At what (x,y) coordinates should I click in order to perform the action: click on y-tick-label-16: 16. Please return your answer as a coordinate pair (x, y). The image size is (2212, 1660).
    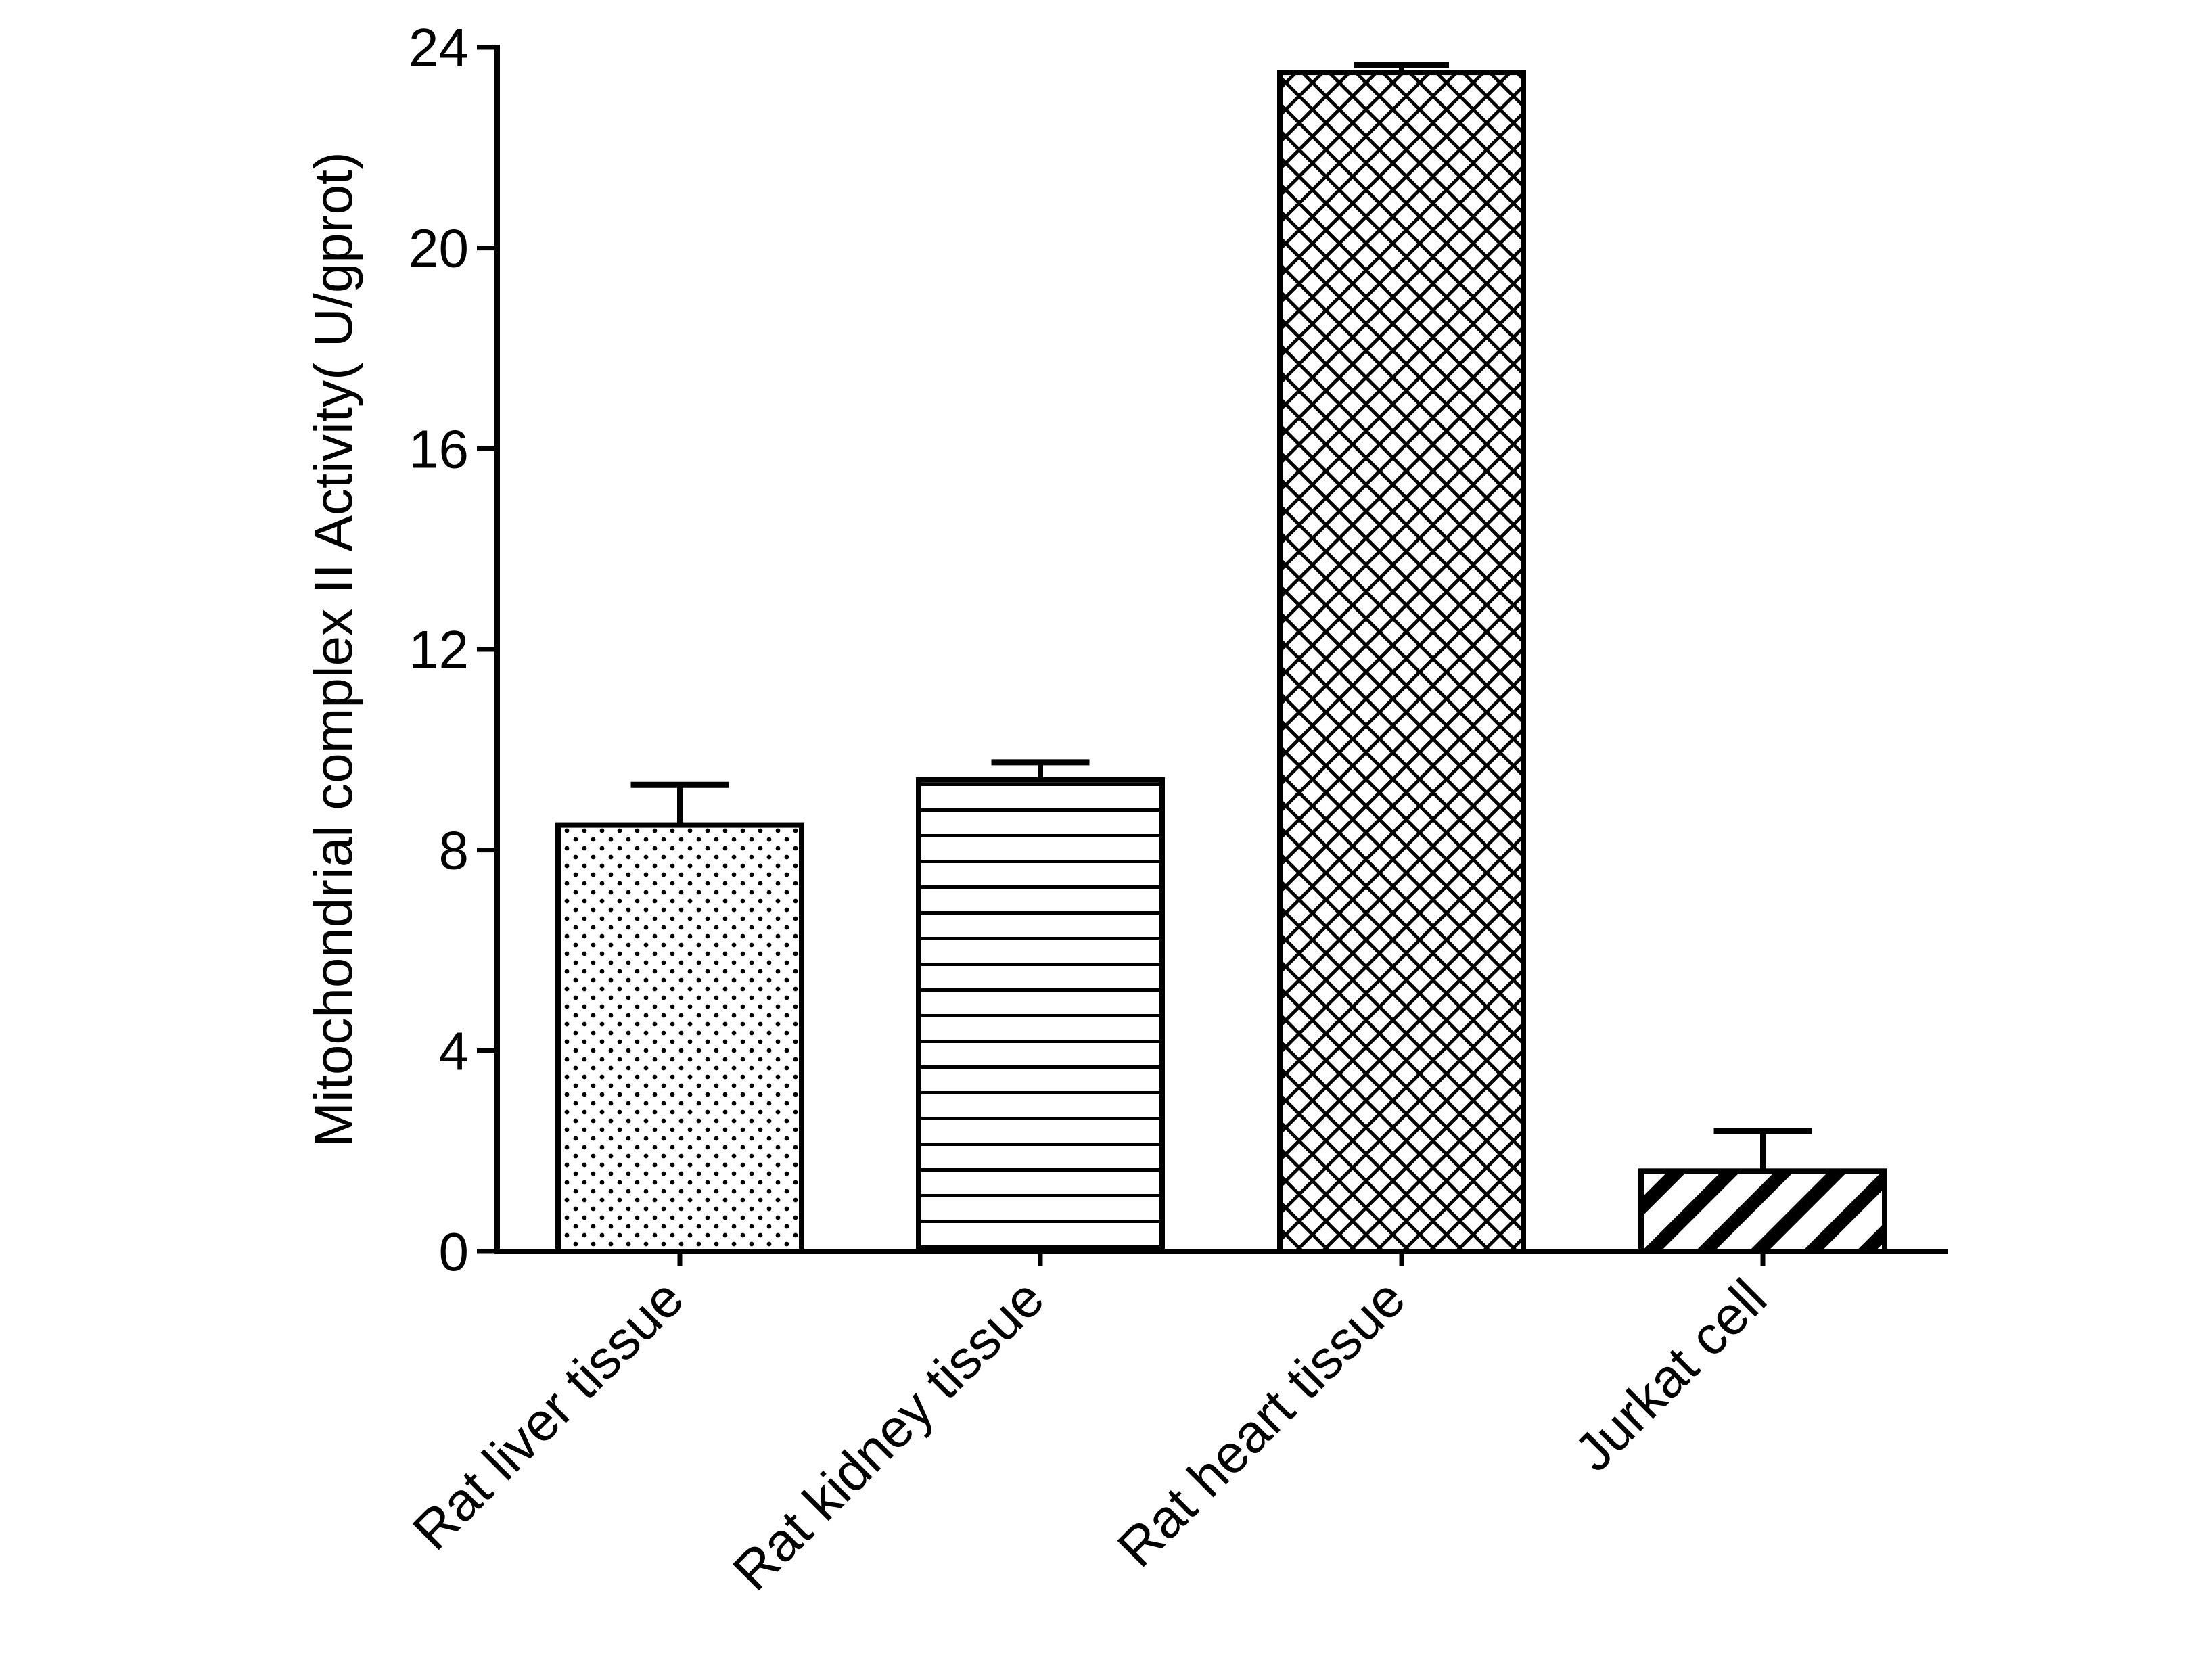
    Looking at the image, I should click on (439, 449).